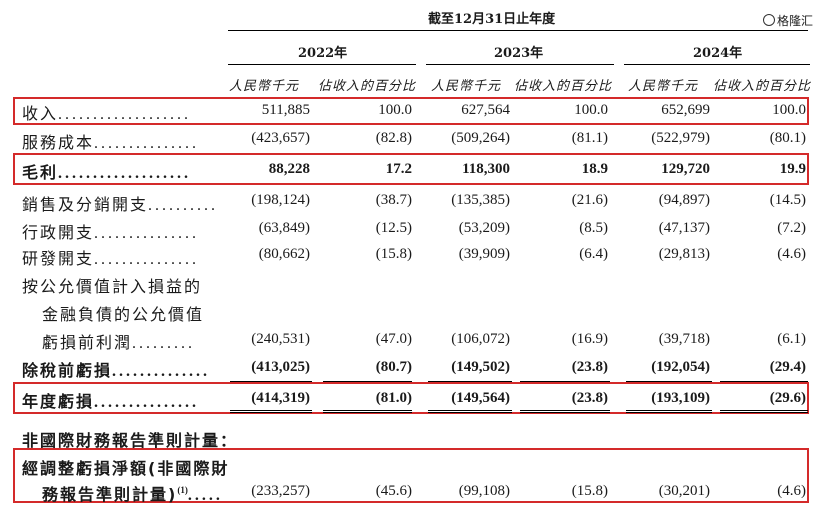 This screenshot has height=506, width=825. What do you see at coordinates (520, 64) in the screenshot?
I see `year-rule-2023` at bounding box center [520, 64].